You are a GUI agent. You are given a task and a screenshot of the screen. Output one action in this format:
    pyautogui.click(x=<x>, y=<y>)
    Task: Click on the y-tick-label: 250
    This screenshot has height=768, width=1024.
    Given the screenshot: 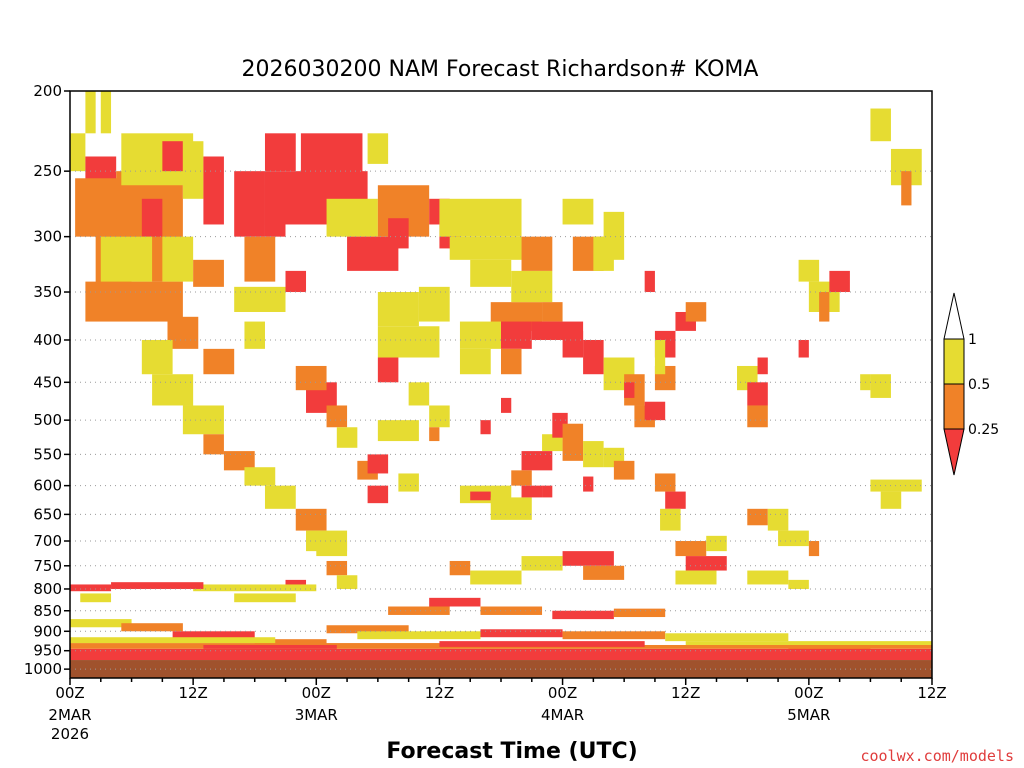 What is the action you would take?
    pyautogui.click(x=47, y=171)
    